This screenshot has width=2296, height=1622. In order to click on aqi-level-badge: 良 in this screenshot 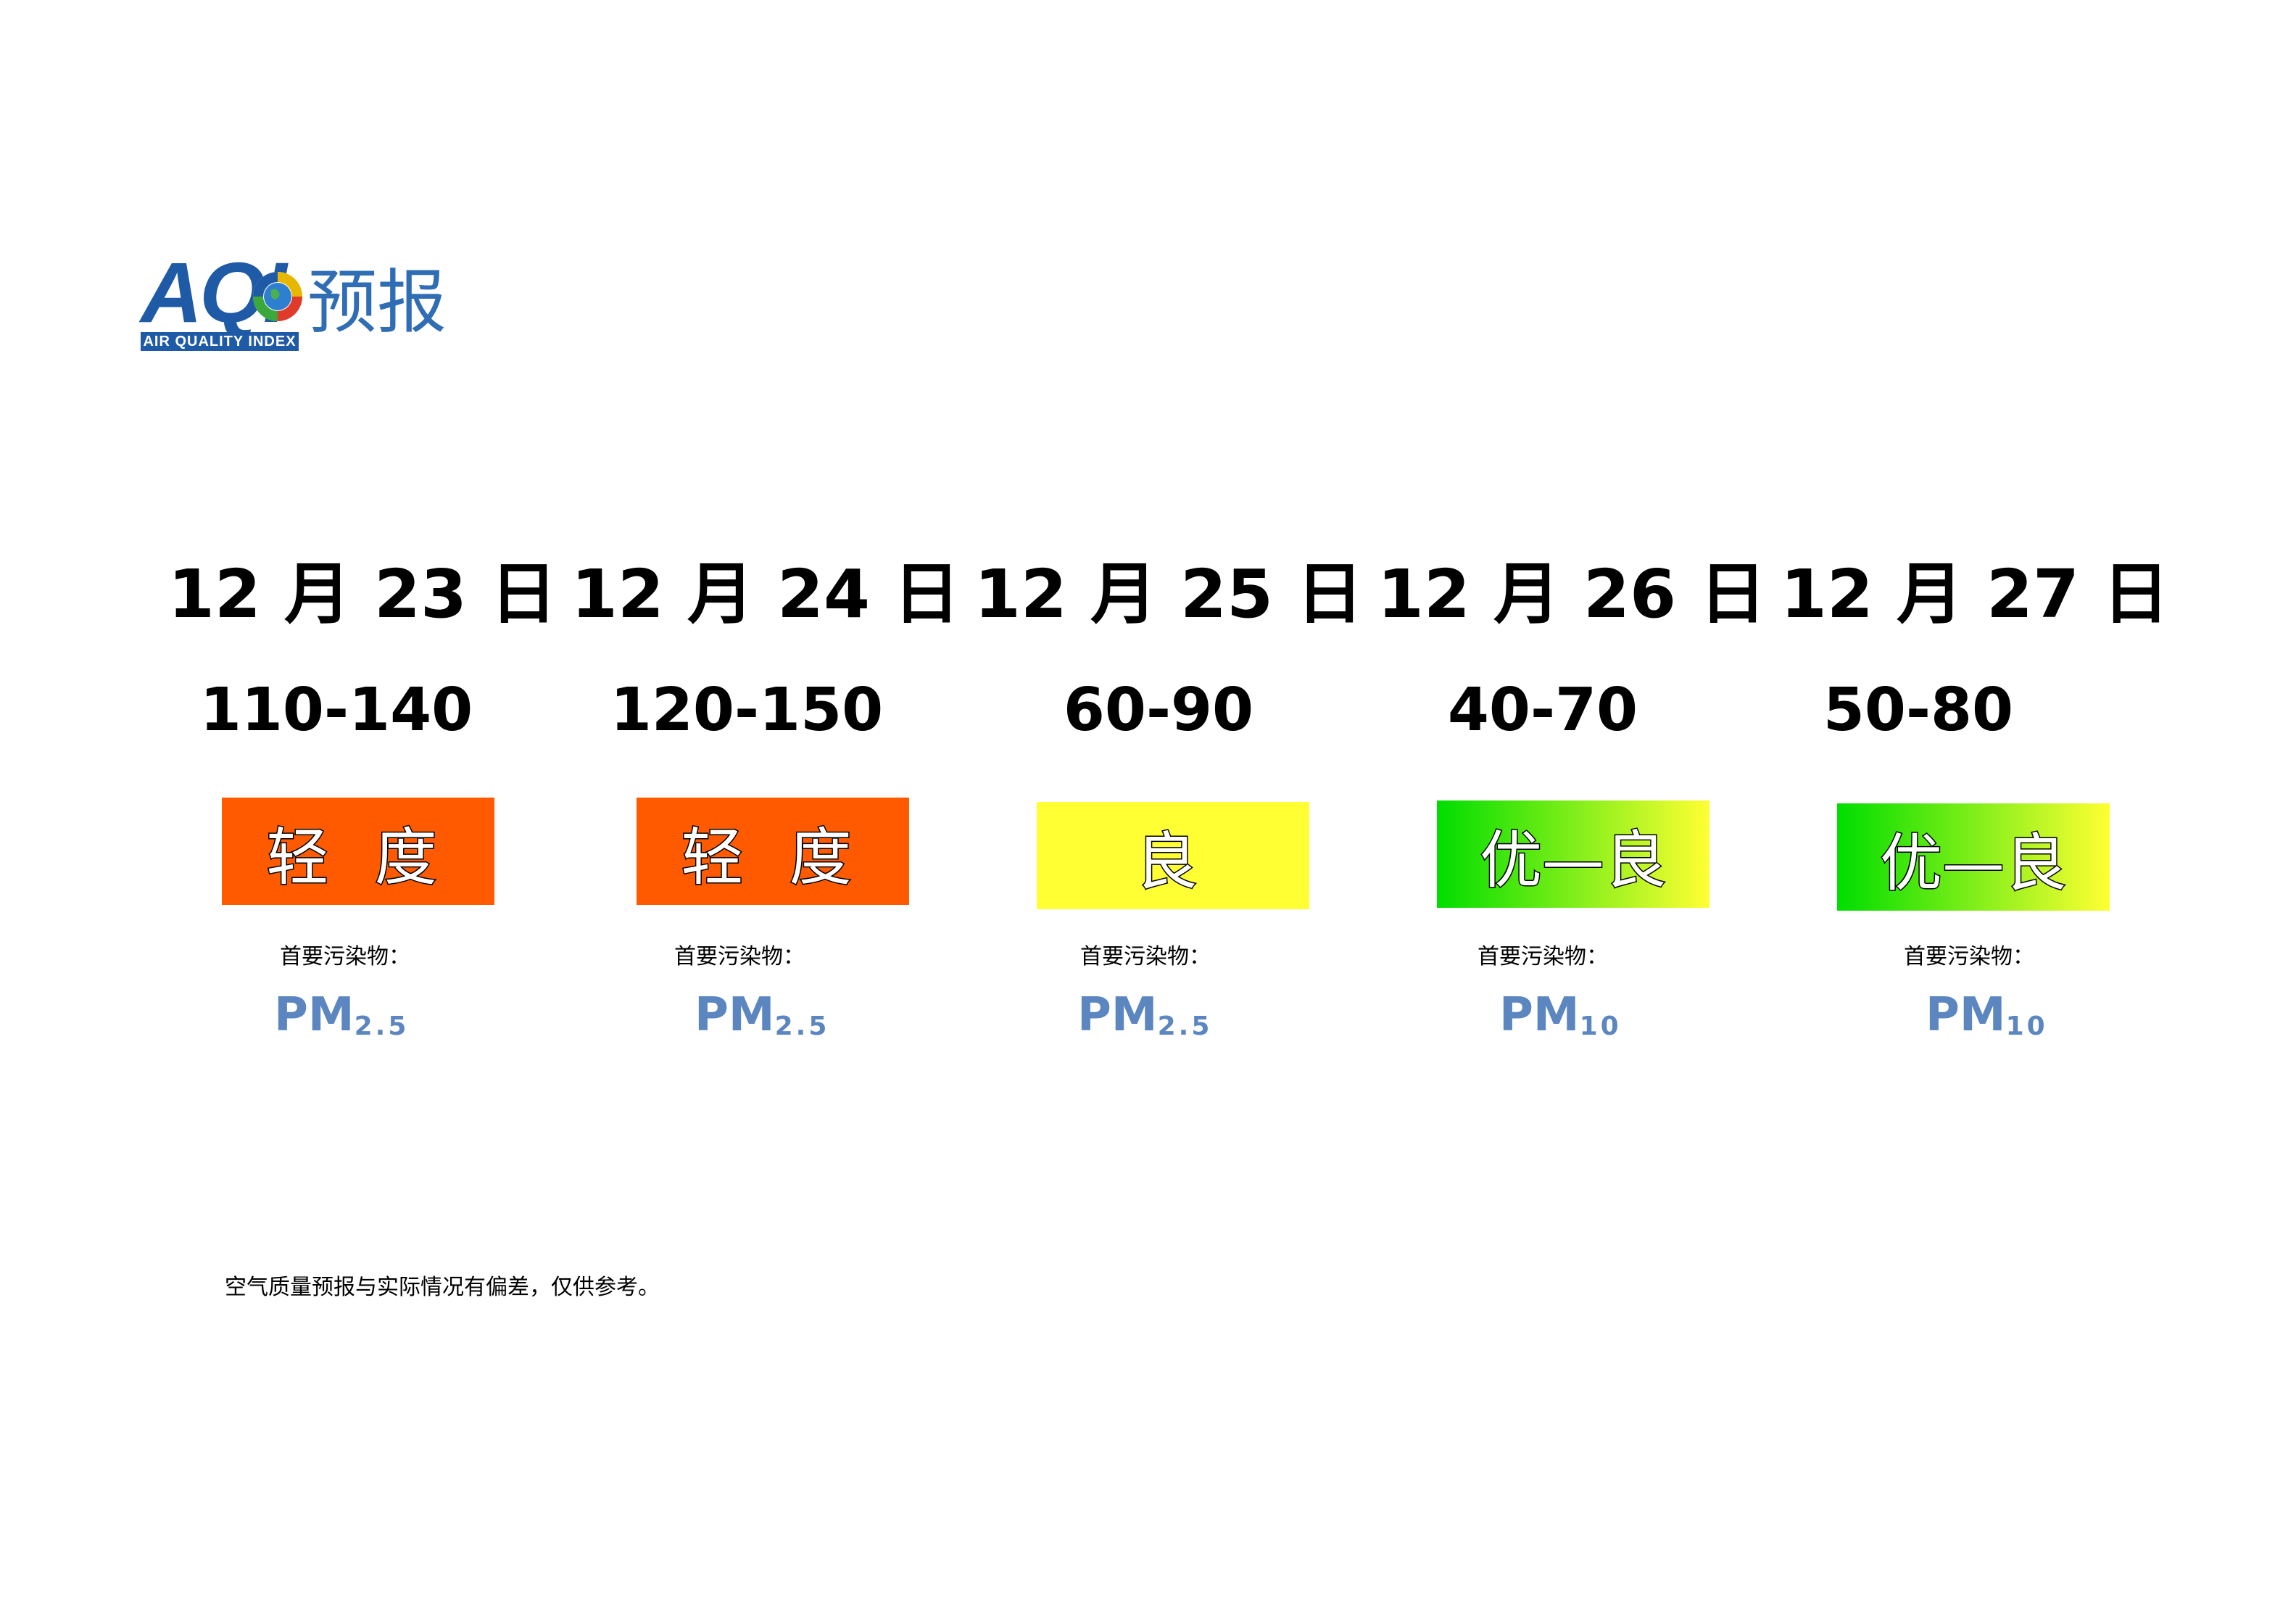, I will do `click(1173, 855)`.